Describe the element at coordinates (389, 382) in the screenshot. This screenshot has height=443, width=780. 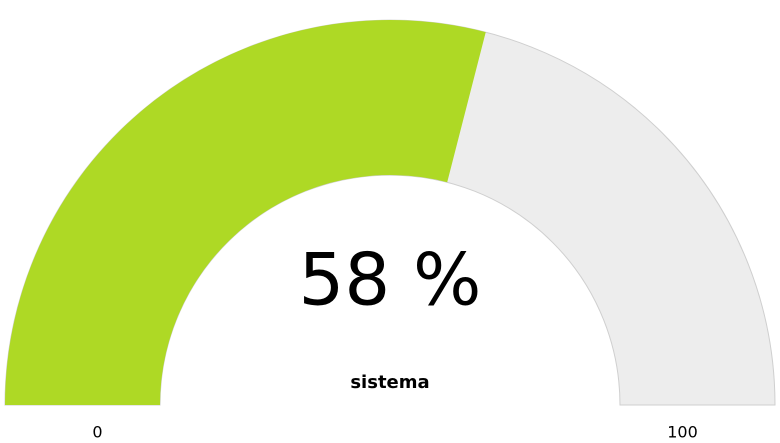
I see `gauge-title: sistema` at that location.